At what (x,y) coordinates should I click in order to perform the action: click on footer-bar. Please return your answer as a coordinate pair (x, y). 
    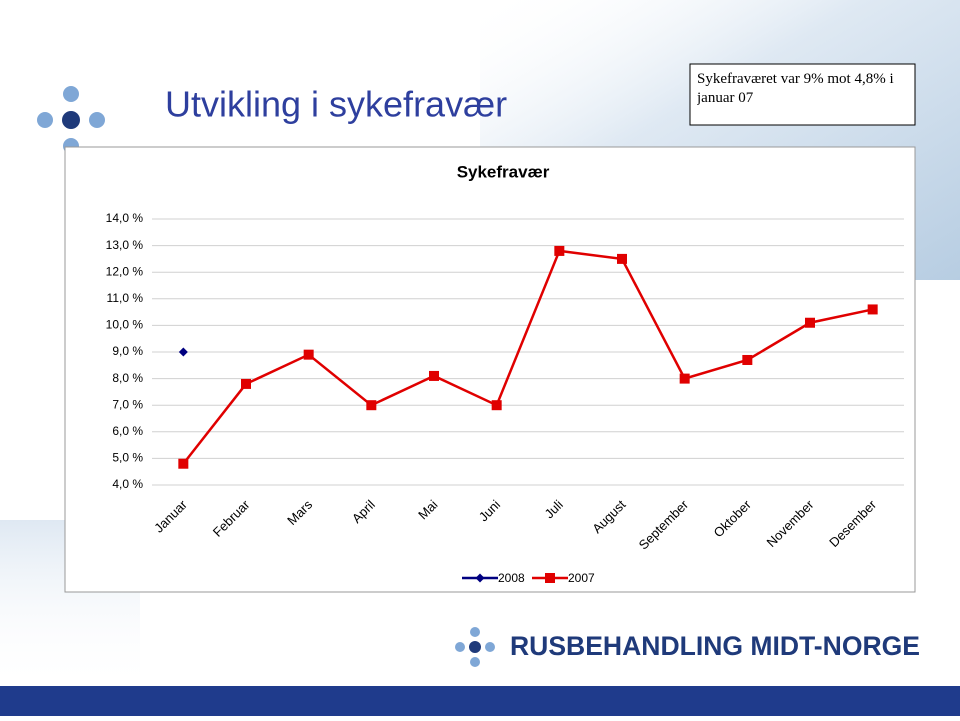
    Looking at the image, I should click on (480, 701).